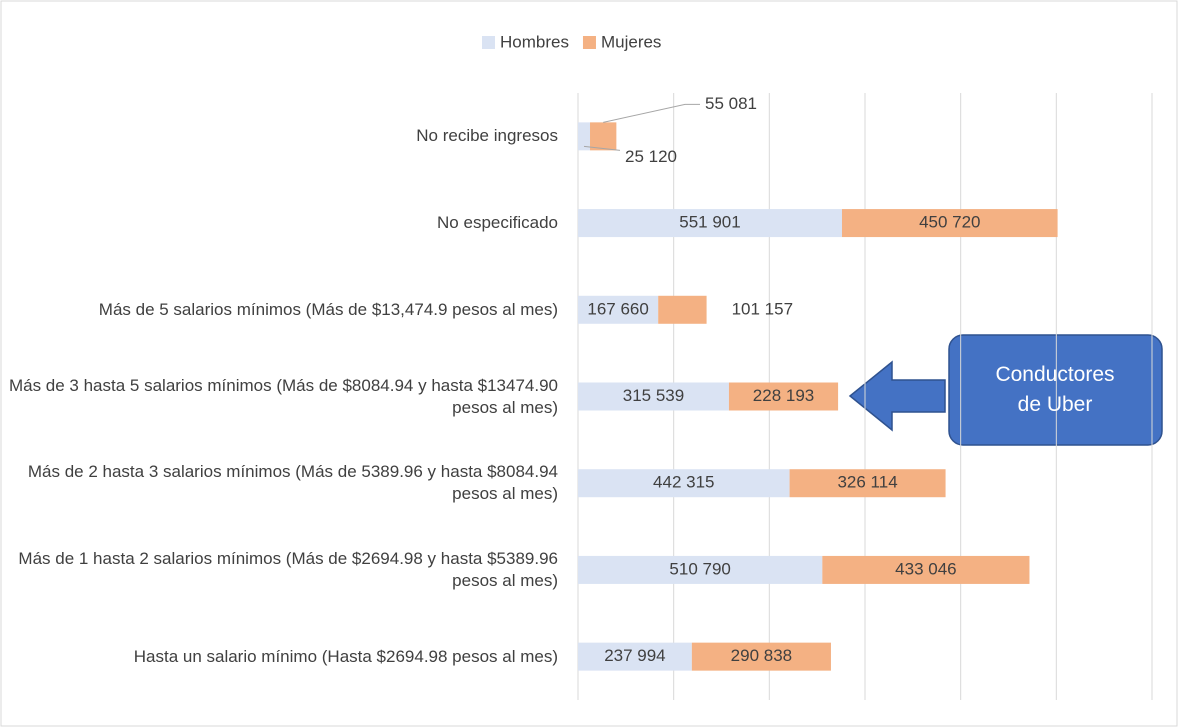 This screenshot has height=727, width=1178. I want to click on callout-arrow, so click(897, 396).